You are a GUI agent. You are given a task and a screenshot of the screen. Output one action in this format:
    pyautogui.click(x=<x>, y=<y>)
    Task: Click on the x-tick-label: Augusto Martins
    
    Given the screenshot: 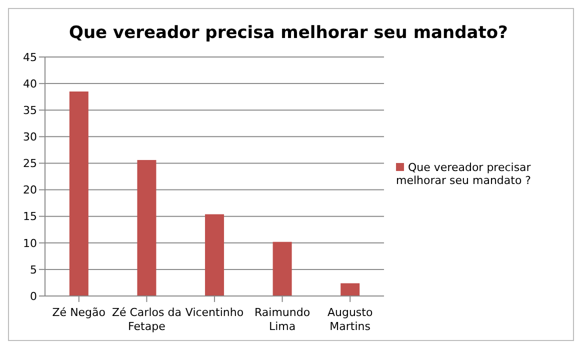 What is the action you would take?
    pyautogui.click(x=350, y=319)
    